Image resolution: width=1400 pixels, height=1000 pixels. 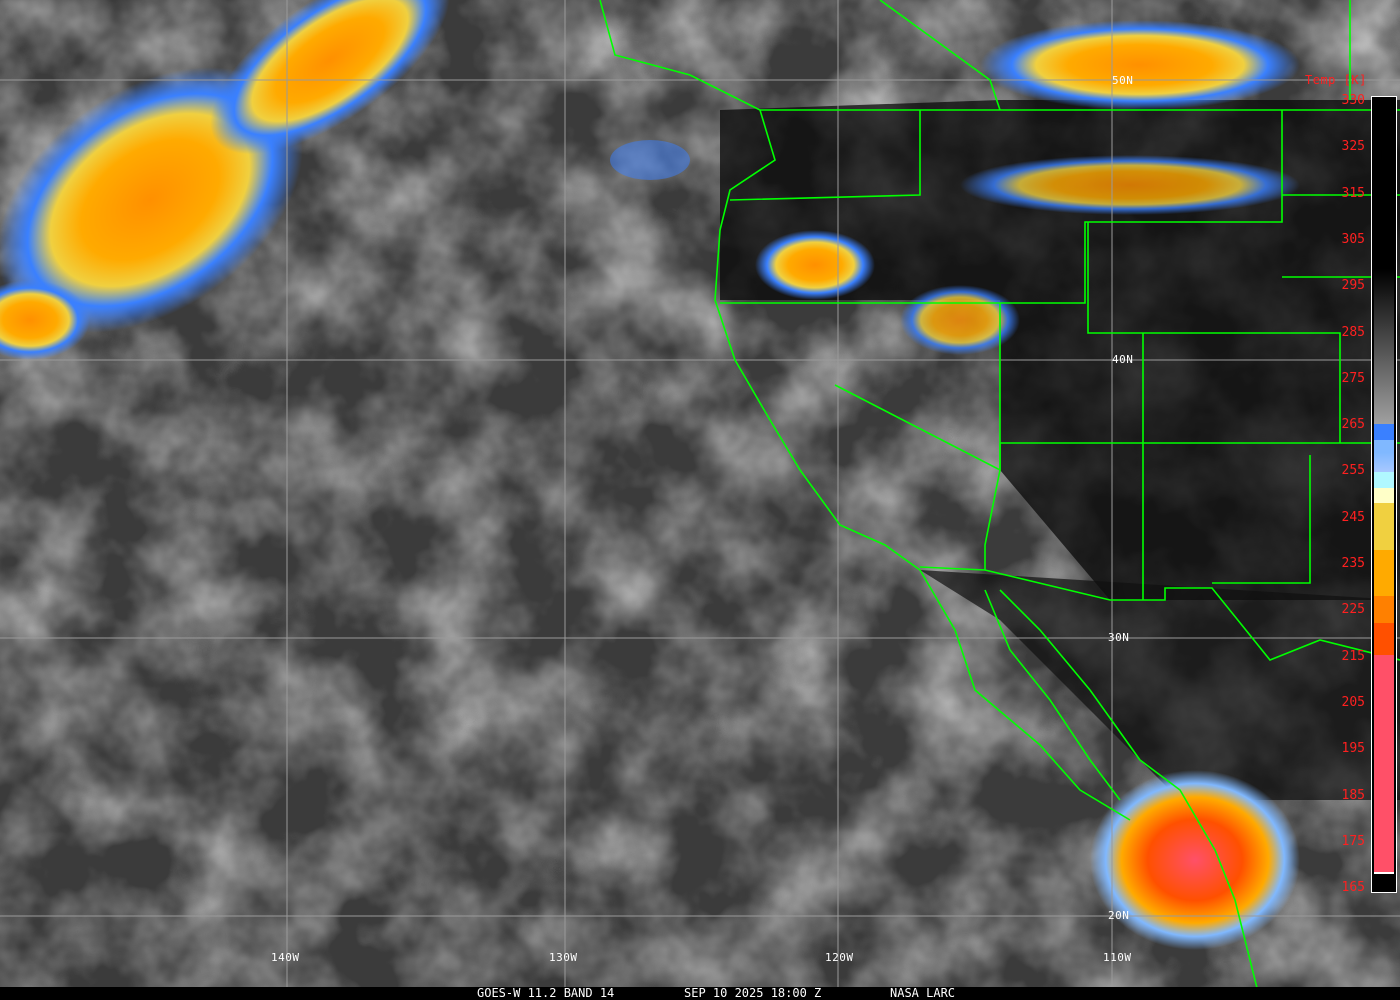 What do you see at coordinates (1336, 80) in the screenshot?
I see `colorbar-title: Temp [K]` at bounding box center [1336, 80].